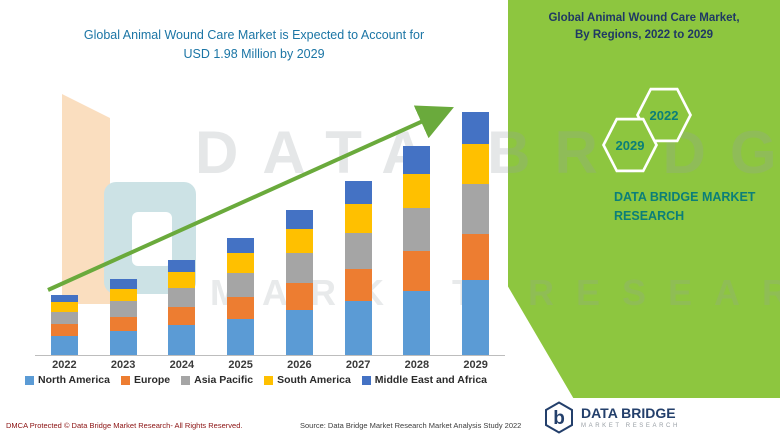 The height and width of the screenshot is (440, 780). What do you see at coordinates (254, 54) in the screenshot?
I see `chart-title-line2: USD 1.98 Million by 2029` at bounding box center [254, 54].